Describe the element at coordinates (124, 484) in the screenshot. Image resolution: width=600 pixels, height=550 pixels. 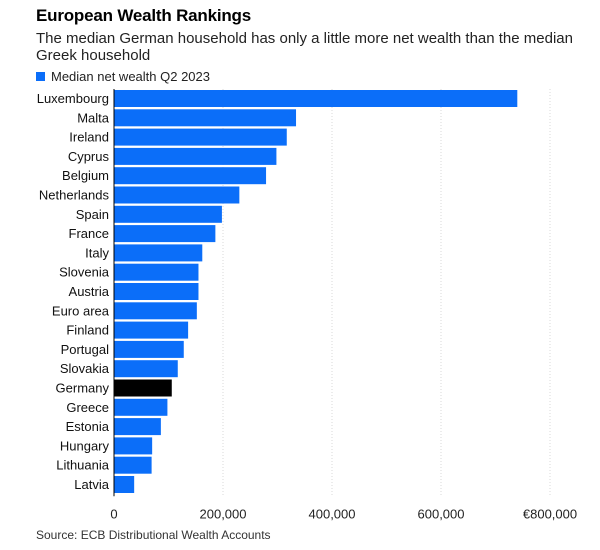
I see `bar-latvia` at that location.